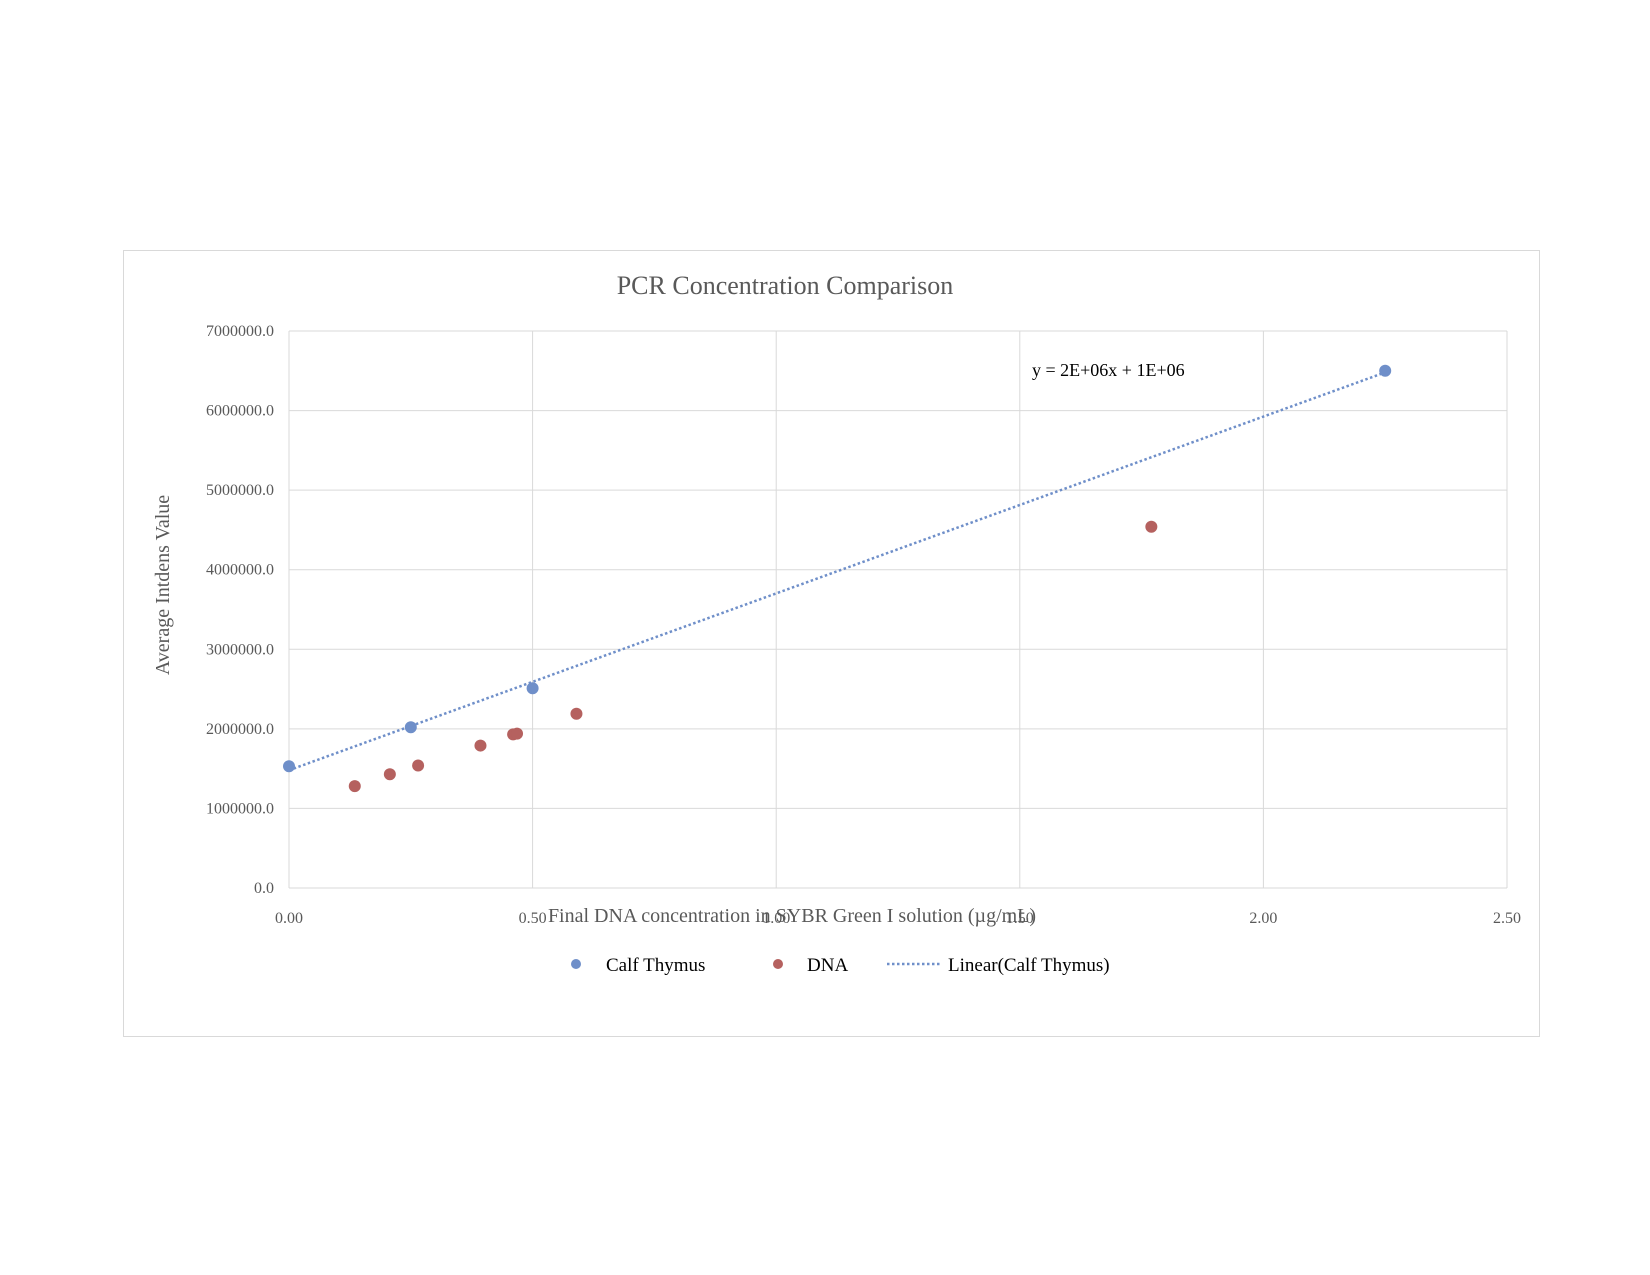 The height and width of the screenshot is (1275, 1650). I want to click on y-tick-label: 1000000.0, so click(240, 808).